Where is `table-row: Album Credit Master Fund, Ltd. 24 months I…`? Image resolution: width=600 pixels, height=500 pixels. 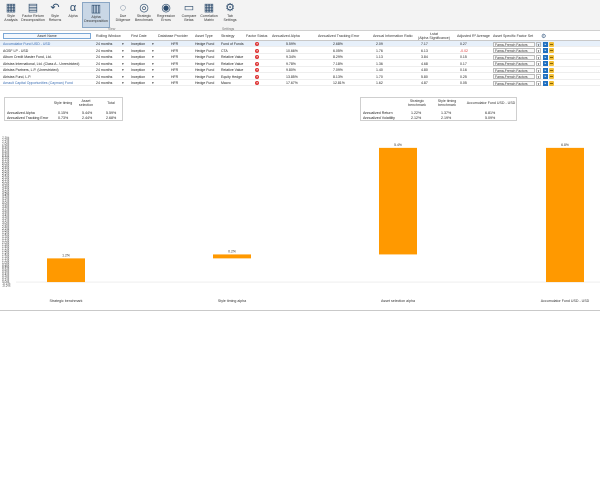
table-row: Album Credit Master Fund, Ltd. 24 months I… is located at coordinates (300, 57).